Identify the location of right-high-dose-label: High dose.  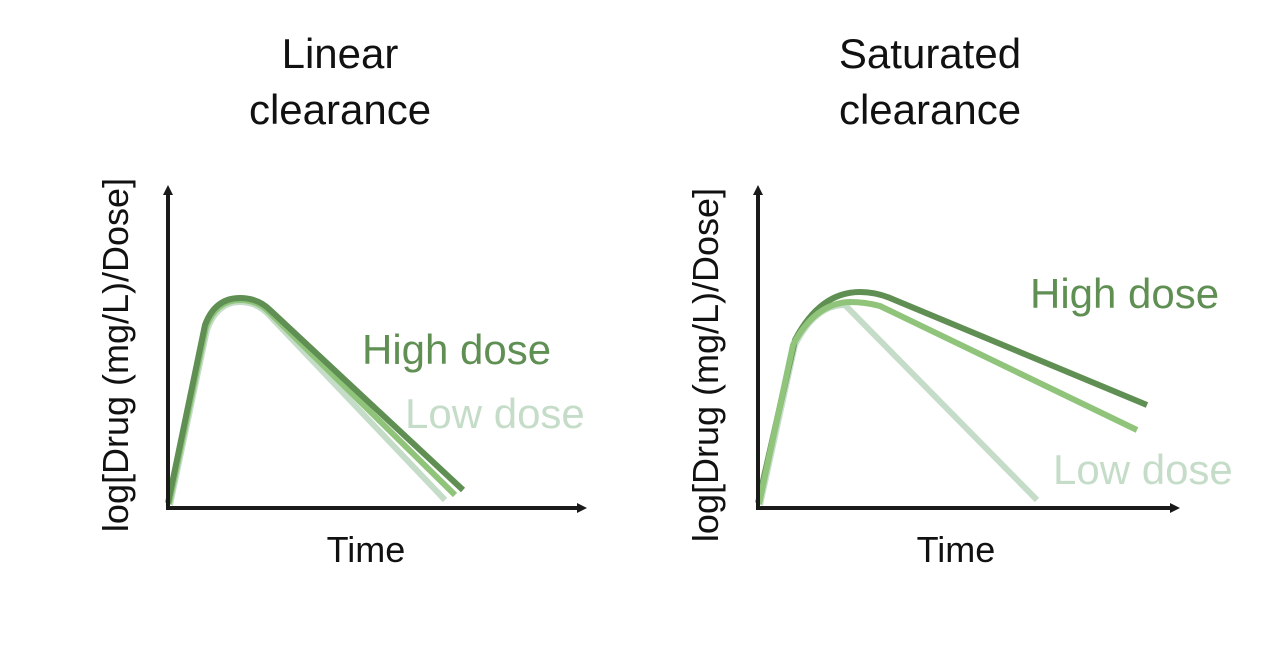
(1124, 293).